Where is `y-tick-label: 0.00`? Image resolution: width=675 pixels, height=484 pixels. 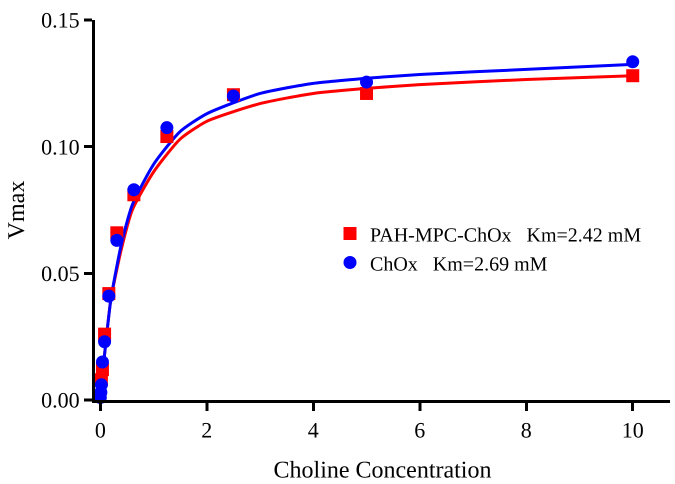 y-tick-label: 0.00 is located at coordinates (60, 400).